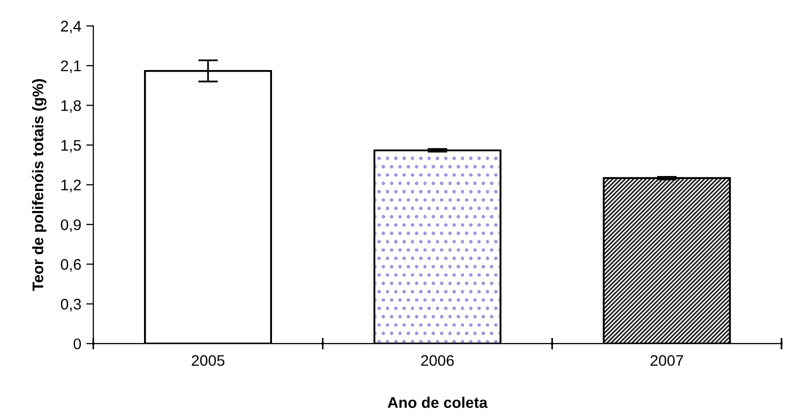 This screenshot has width=791, height=418. Describe the element at coordinates (71, 67) in the screenshot. I see `y-tick-label: 2,1` at that location.